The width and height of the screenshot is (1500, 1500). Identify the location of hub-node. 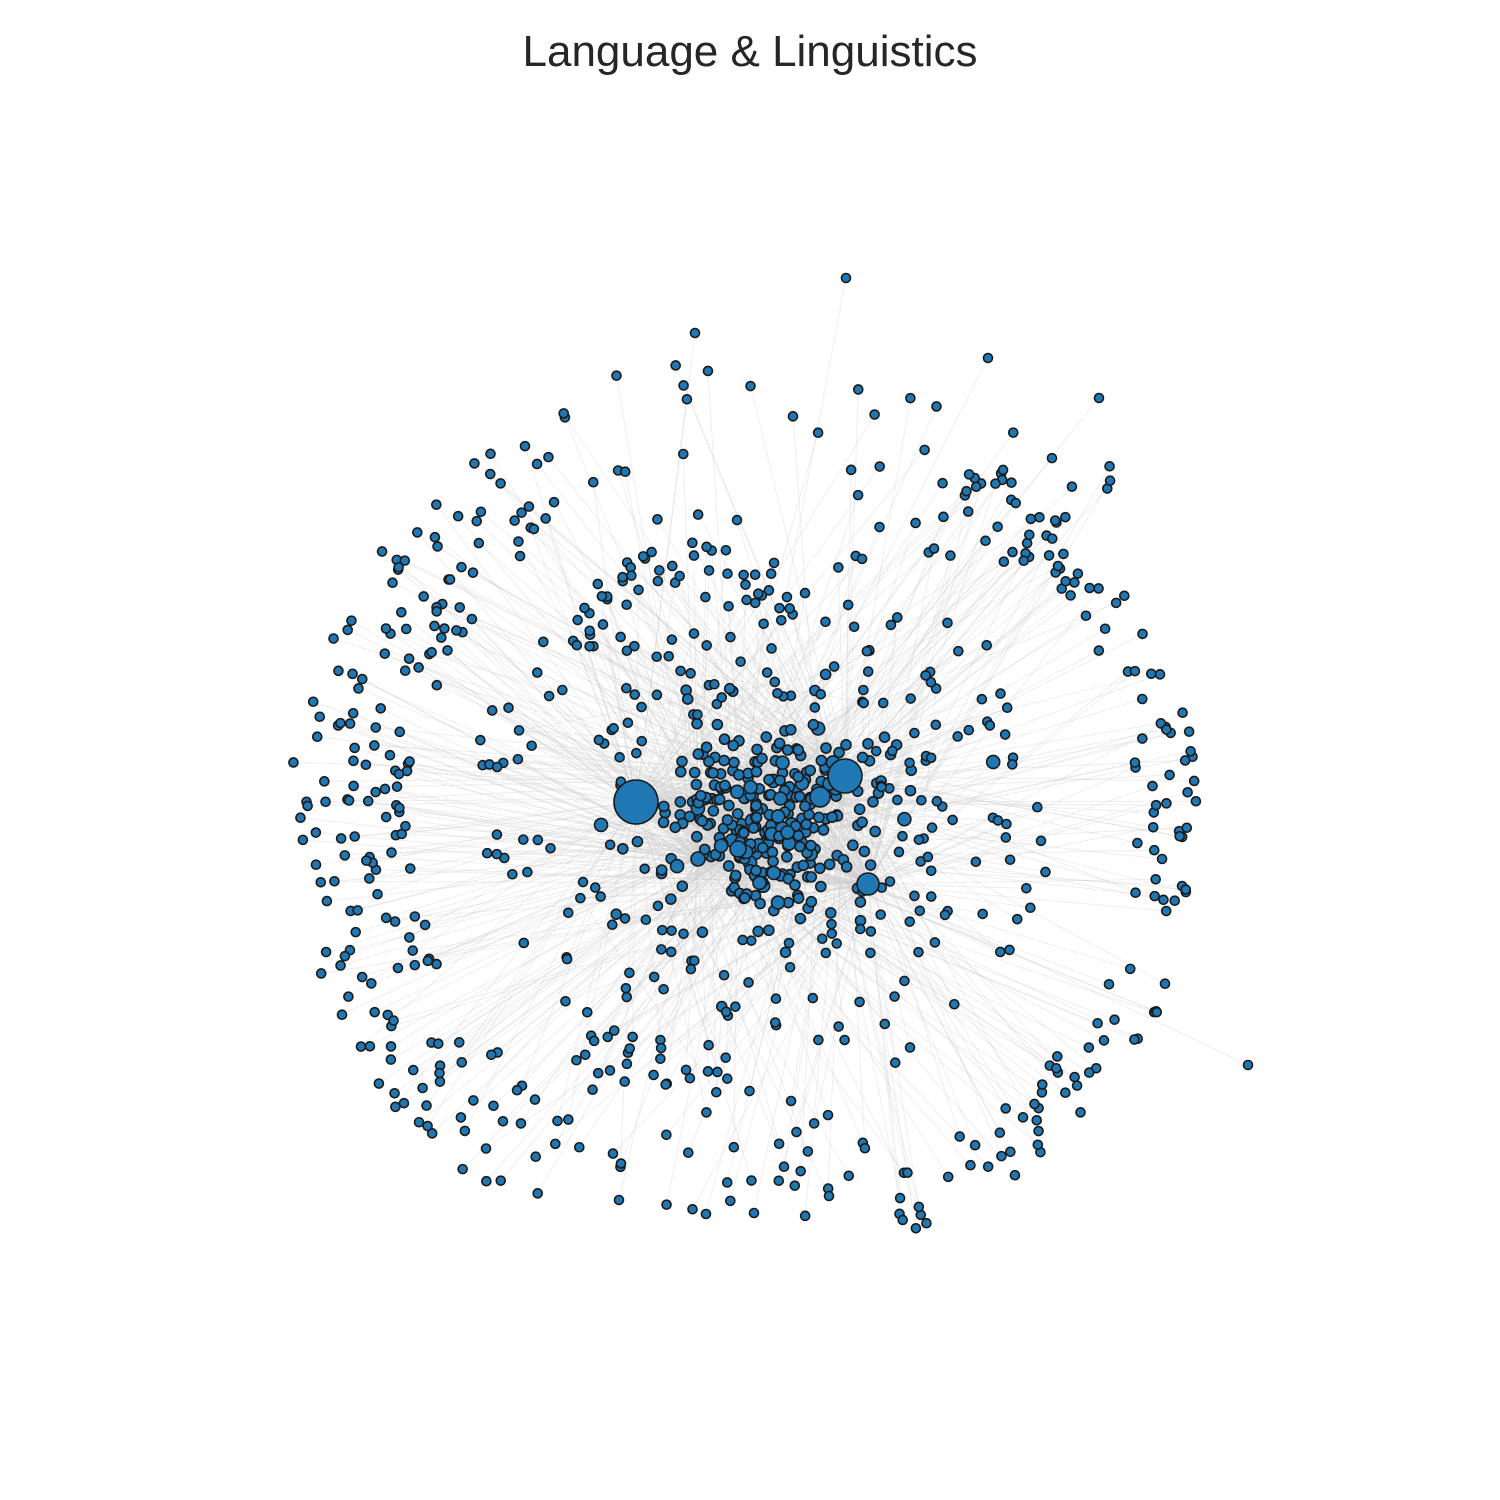
(845, 776).